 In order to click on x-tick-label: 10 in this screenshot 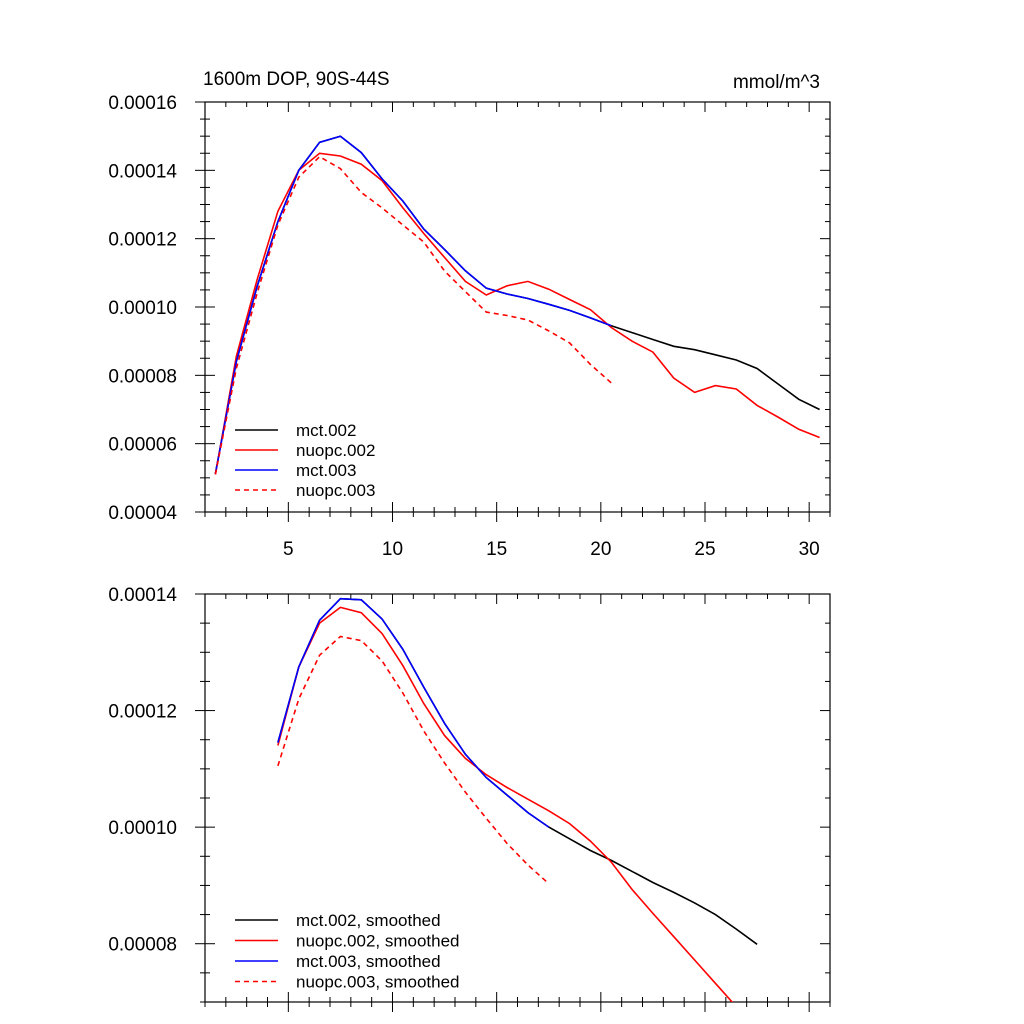, I will do `click(392, 549)`.